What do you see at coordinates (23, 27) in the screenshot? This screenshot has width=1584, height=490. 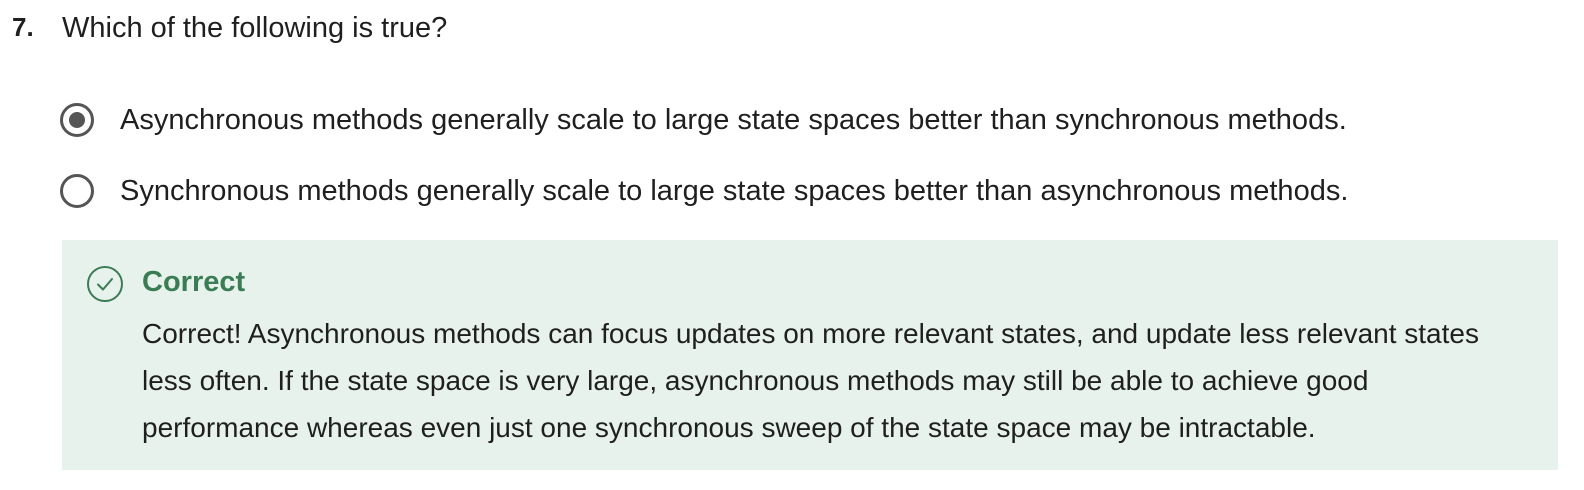 I see `question-number: 7.` at bounding box center [23, 27].